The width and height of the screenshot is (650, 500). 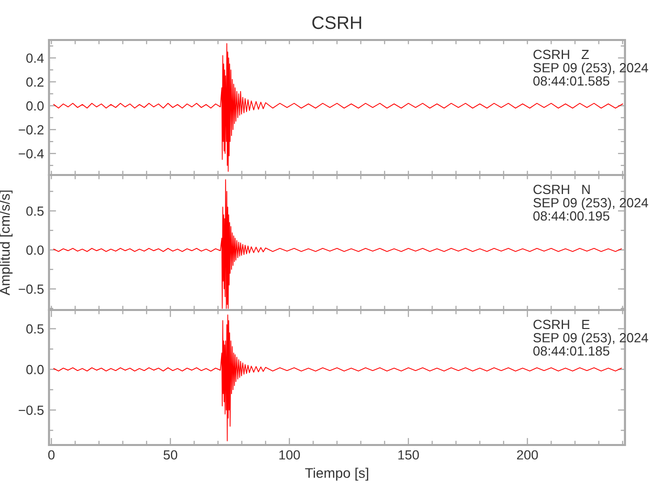 What do you see at coordinates (6, 243) in the screenshot?
I see `y-axis-title: Amplitud [cm/s/s]` at bounding box center [6, 243].